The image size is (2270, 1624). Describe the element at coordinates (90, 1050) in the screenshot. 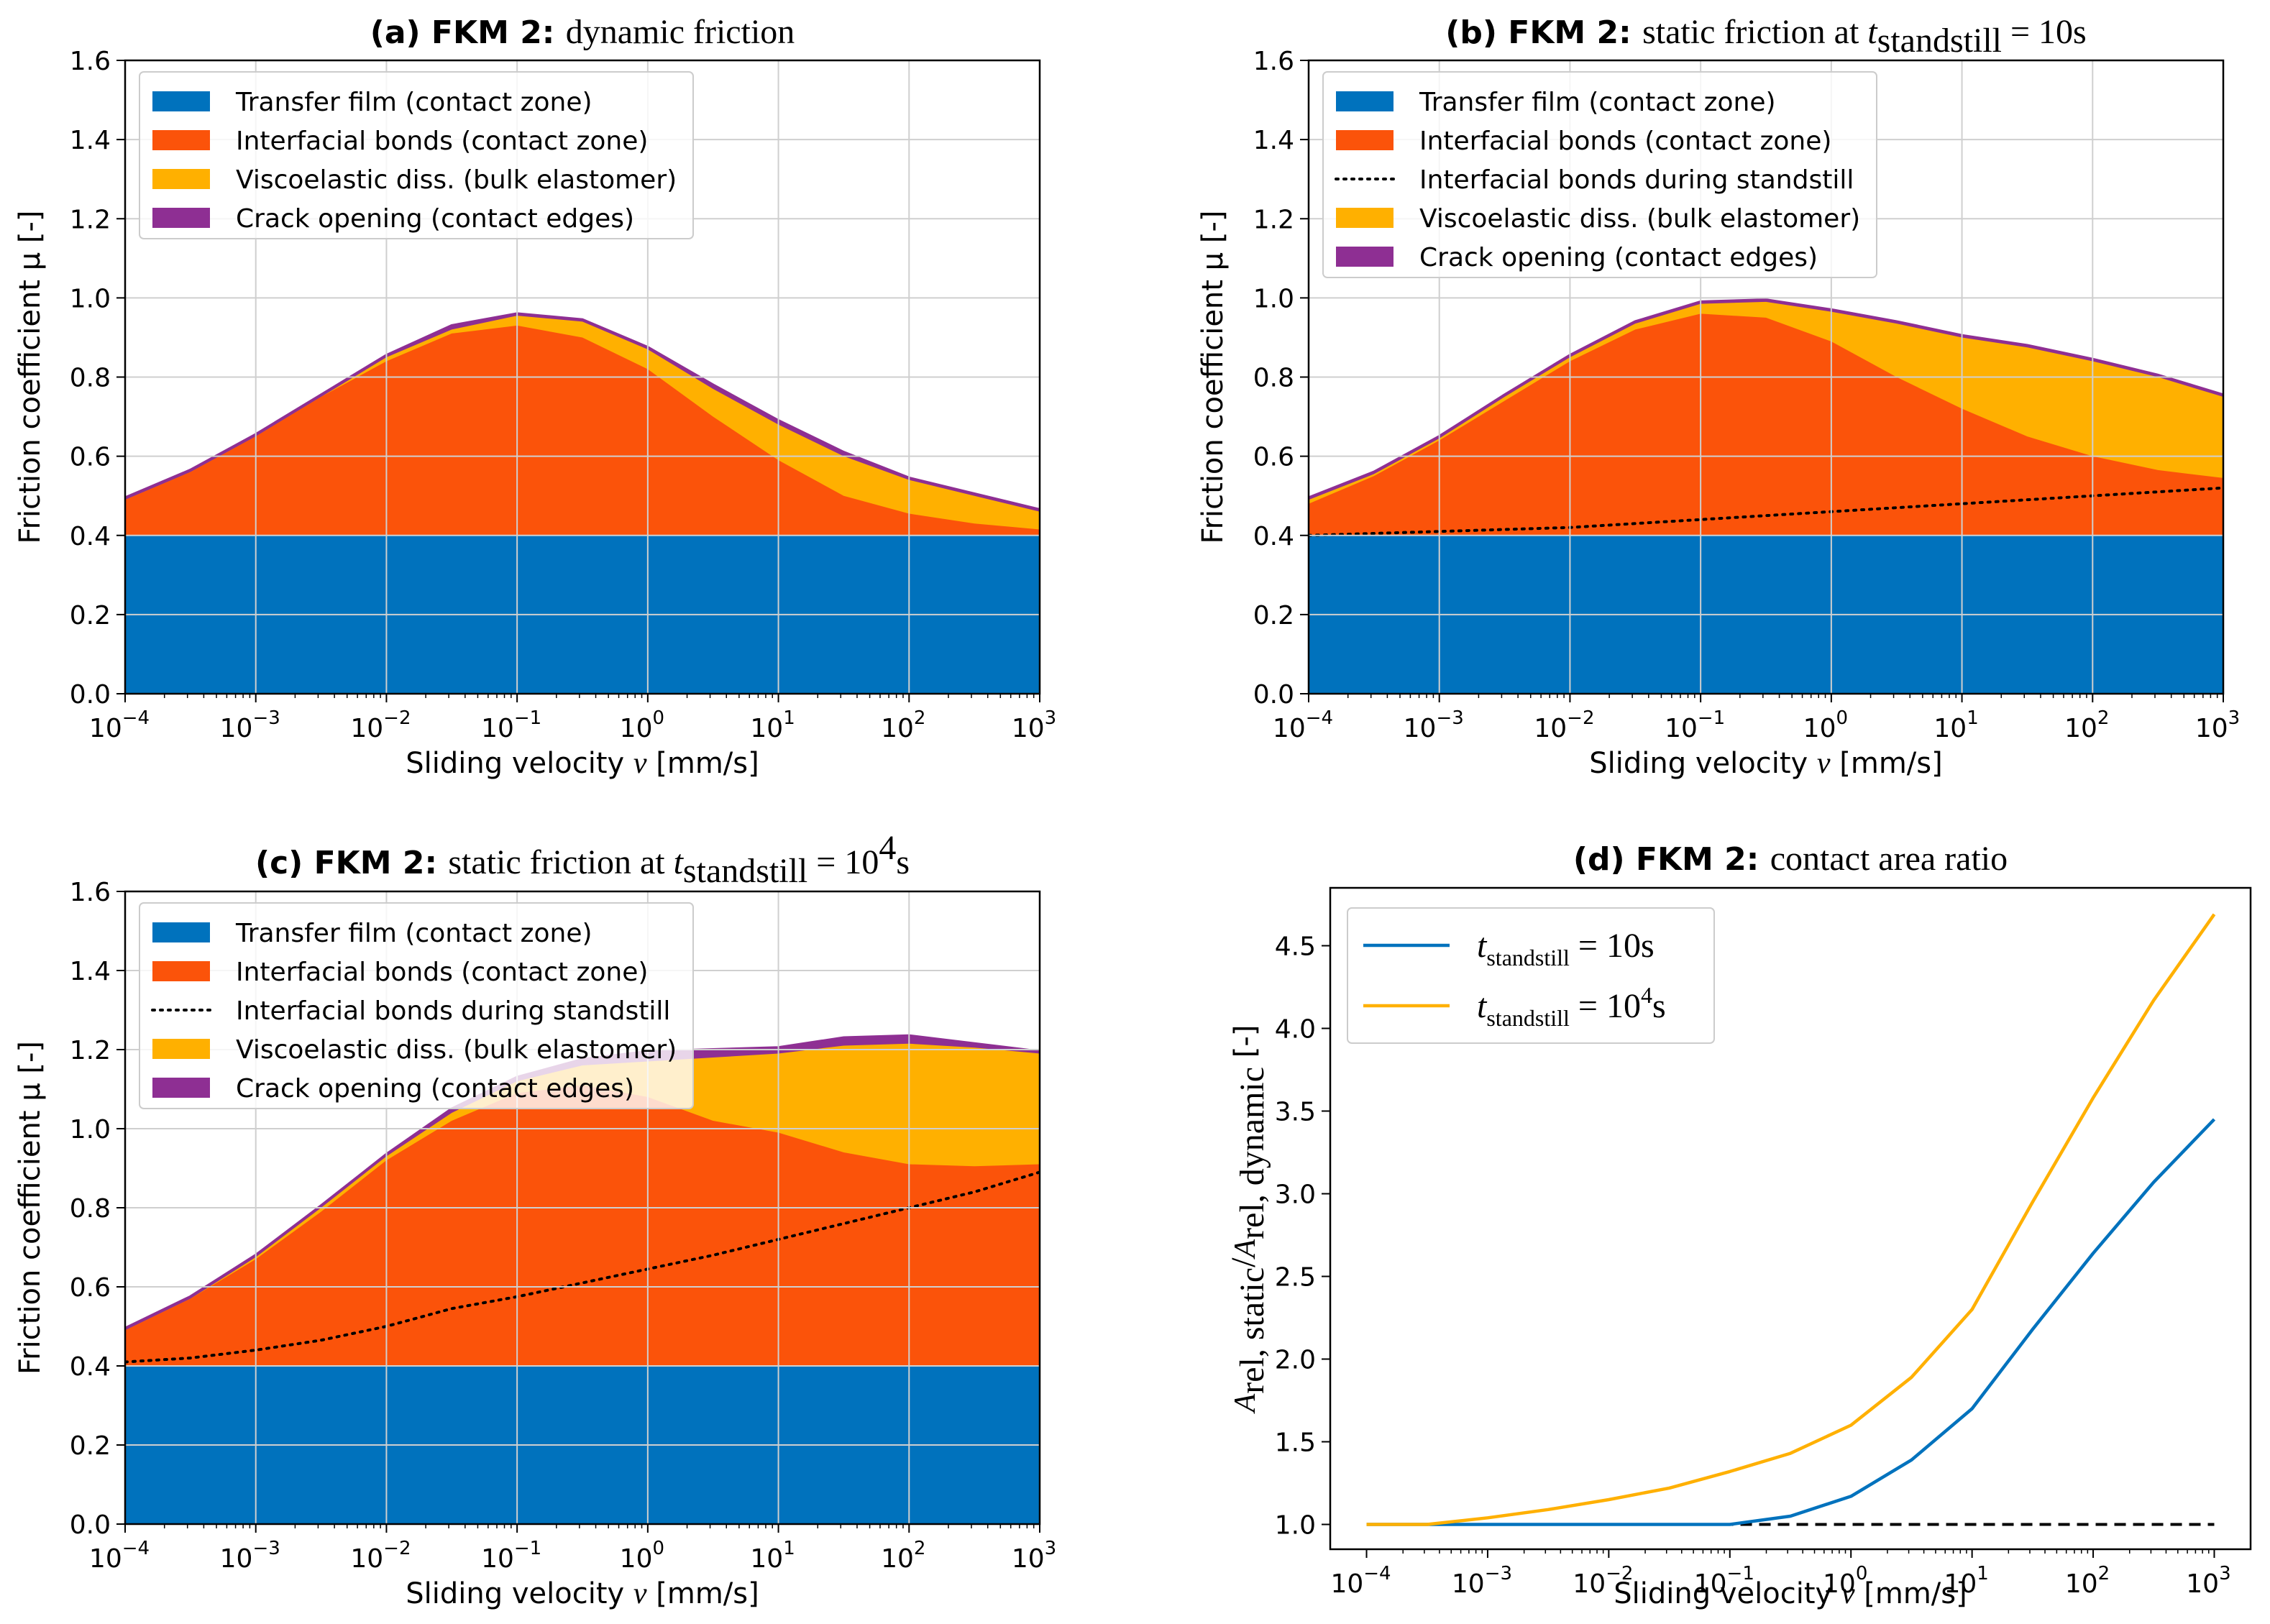

I see `y-tick-label: 1.2` at that location.